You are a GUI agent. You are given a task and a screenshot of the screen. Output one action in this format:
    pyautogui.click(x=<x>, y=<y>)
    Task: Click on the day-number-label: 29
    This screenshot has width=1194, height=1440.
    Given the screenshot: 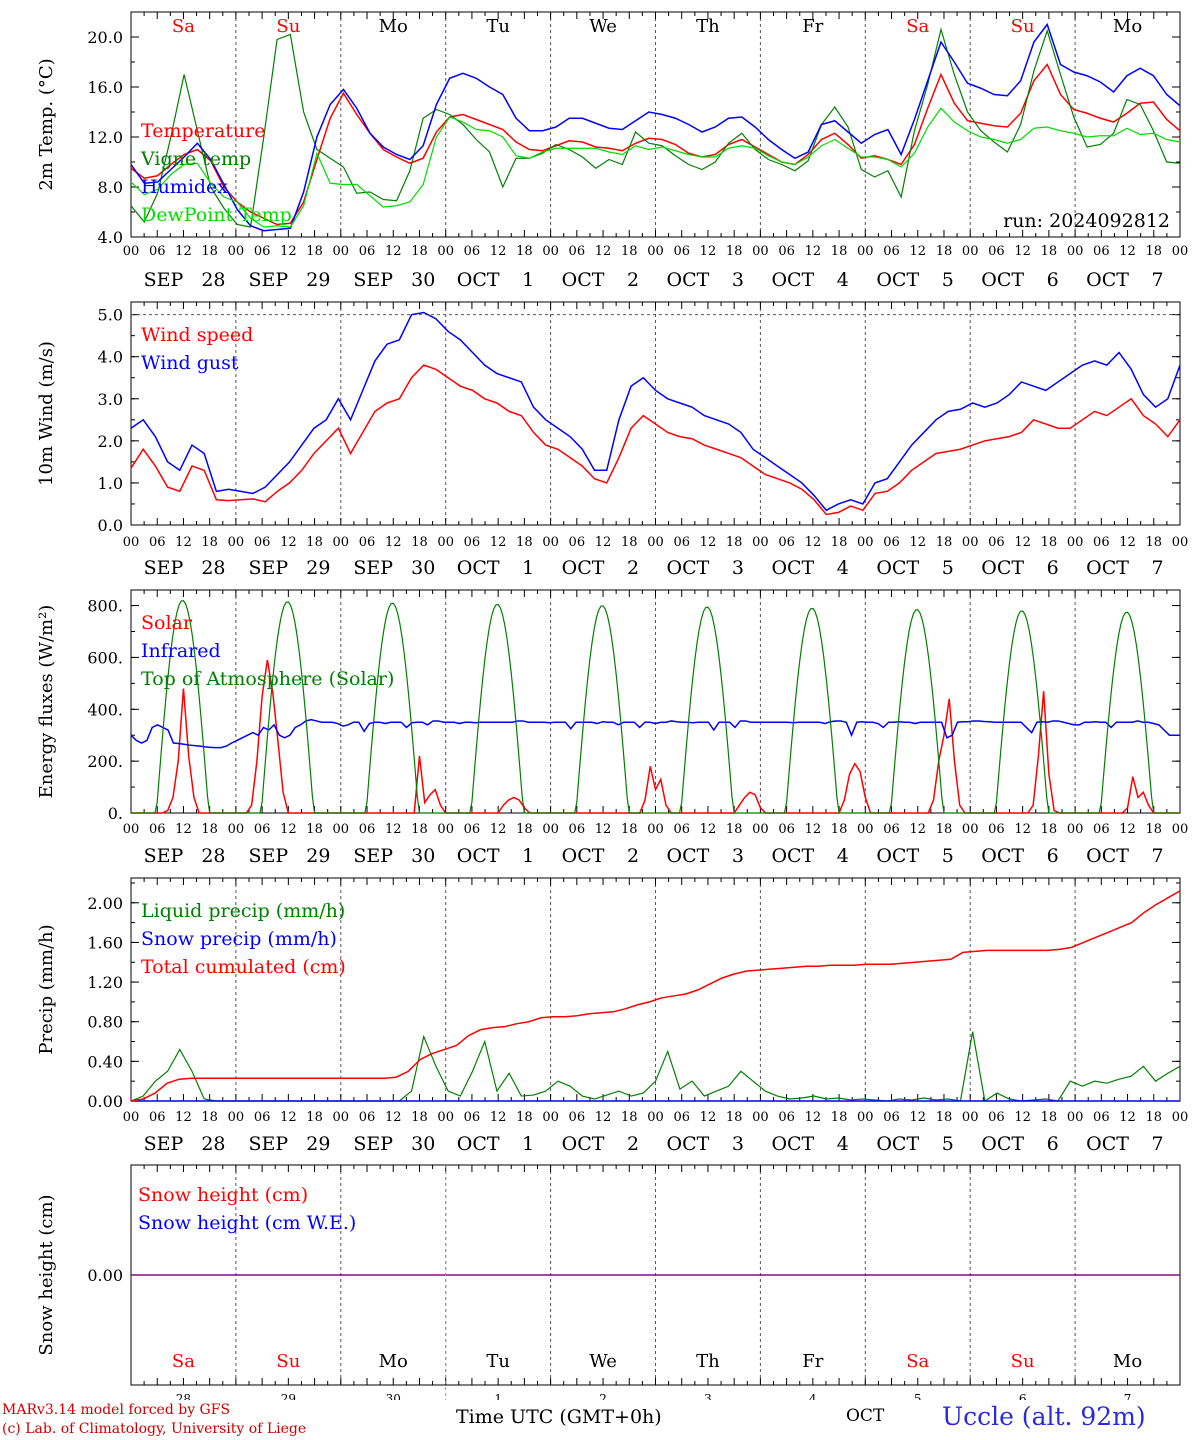 What is the action you would take?
    pyautogui.click(x=288, y=1396)
    